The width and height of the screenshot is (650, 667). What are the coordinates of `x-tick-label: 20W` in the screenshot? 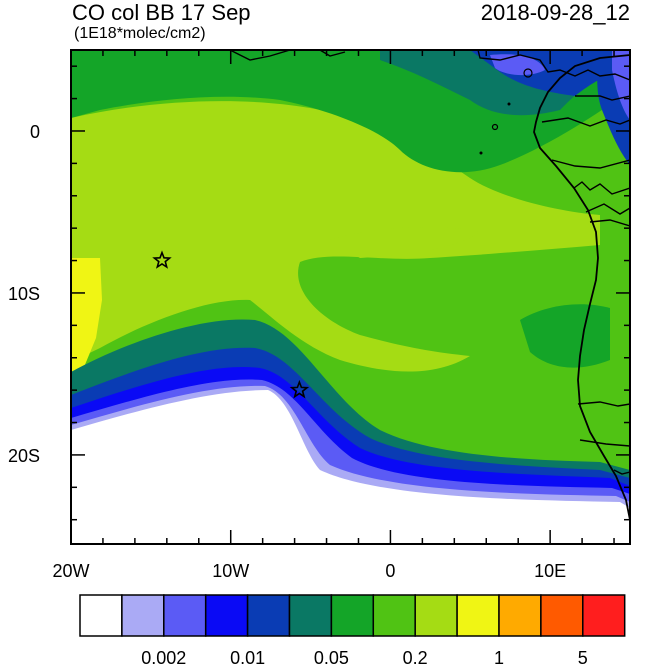 It's located at (70, 571).